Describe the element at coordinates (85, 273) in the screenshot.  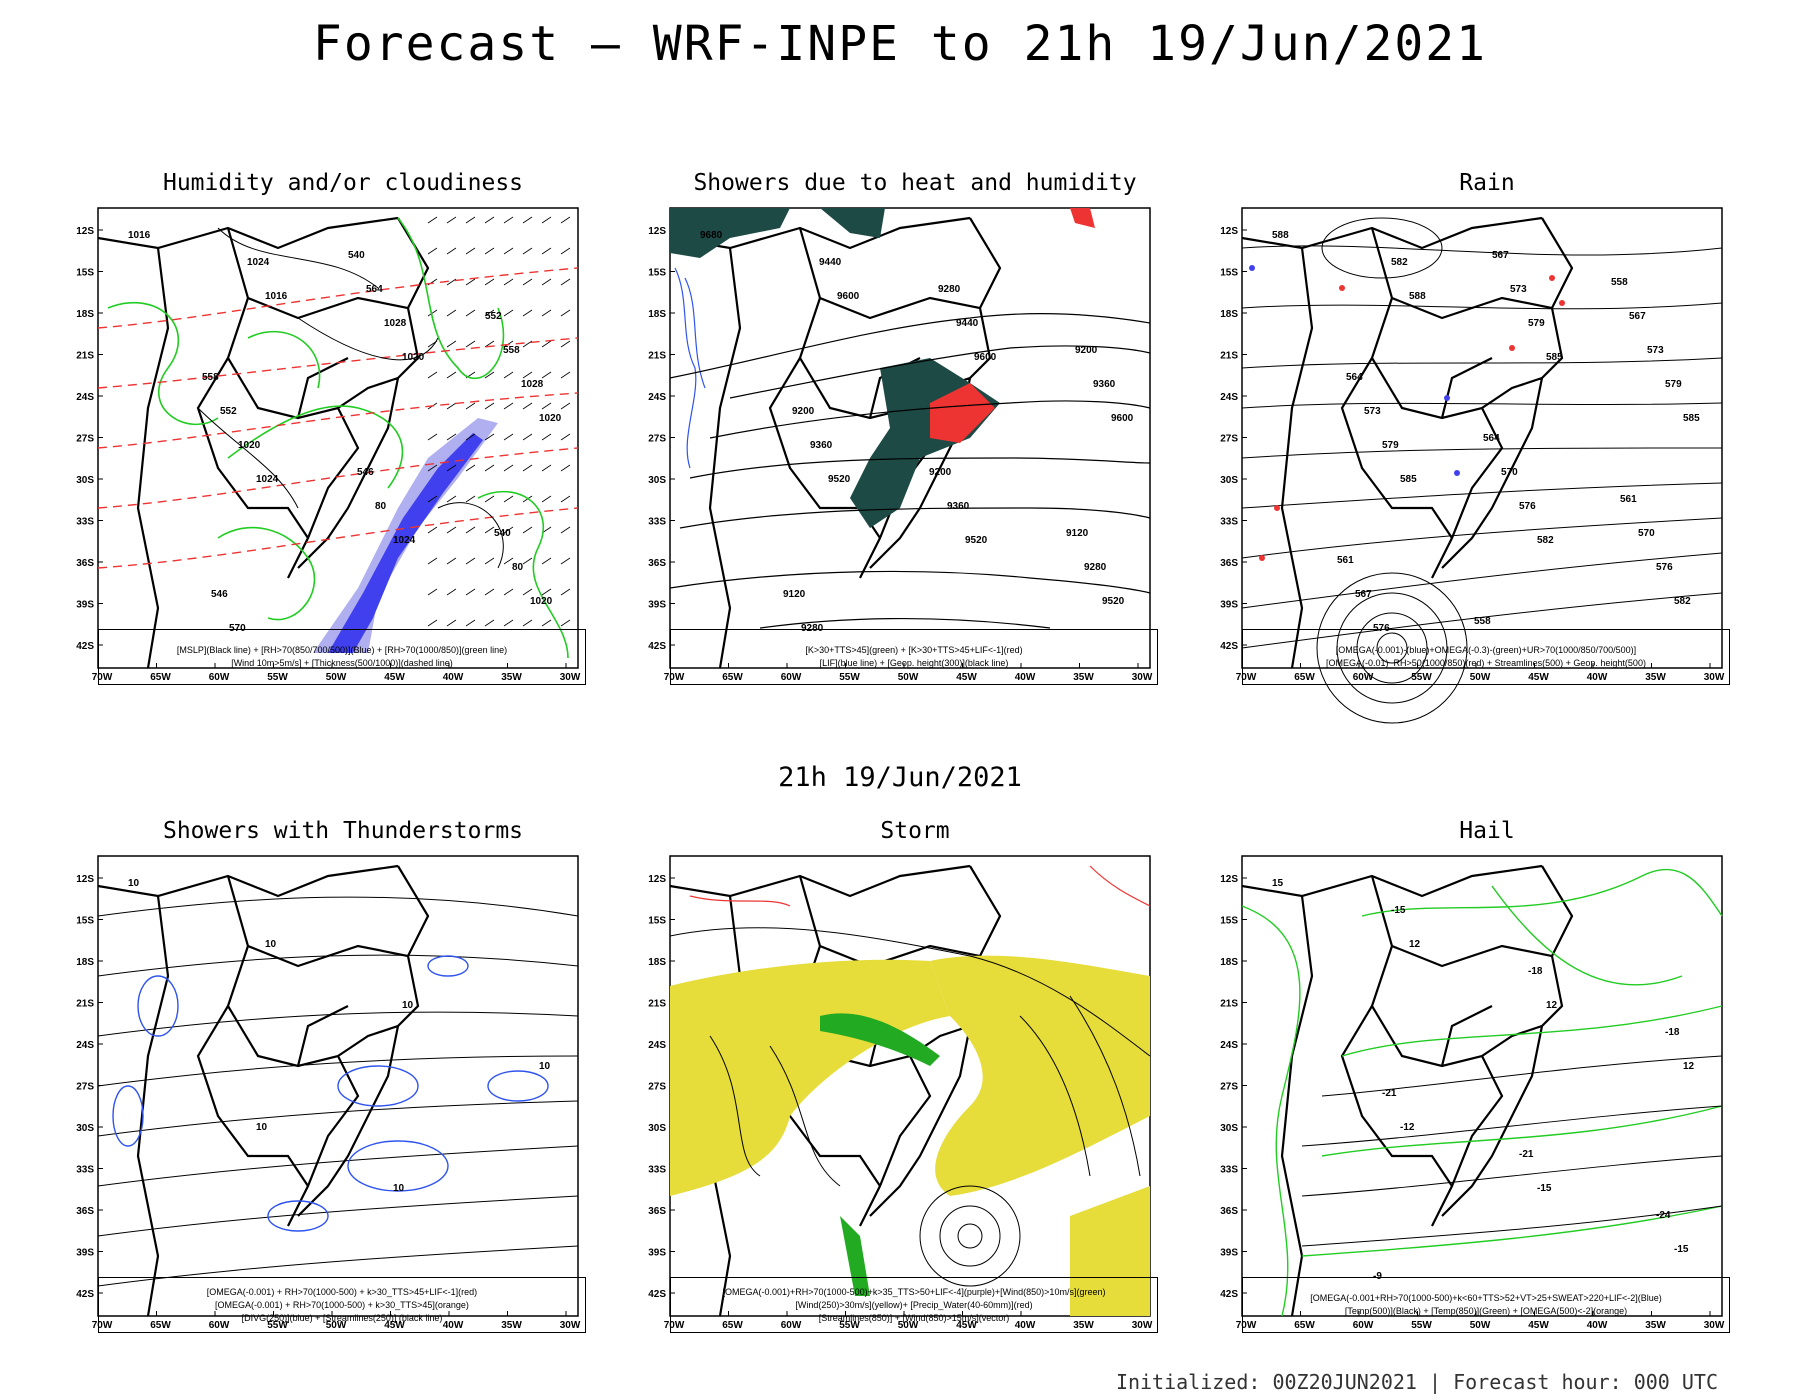
I see `lat-tick-label: 15S` at that location.